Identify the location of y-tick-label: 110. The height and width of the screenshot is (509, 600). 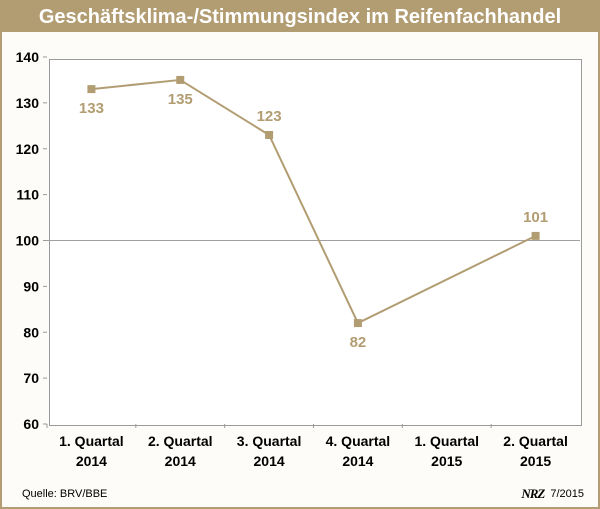
(27, 195).